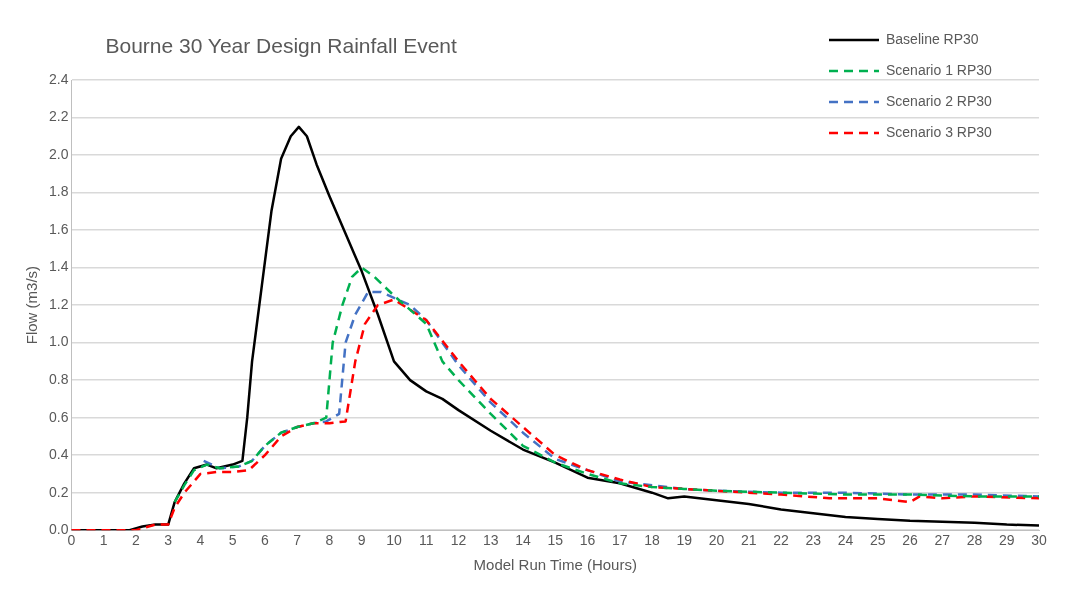 This screenshot has height=589, width=1079. Describe the element at coordinates (200, 540) in the screenshot. I see `x-tick-label: 4` at that location.